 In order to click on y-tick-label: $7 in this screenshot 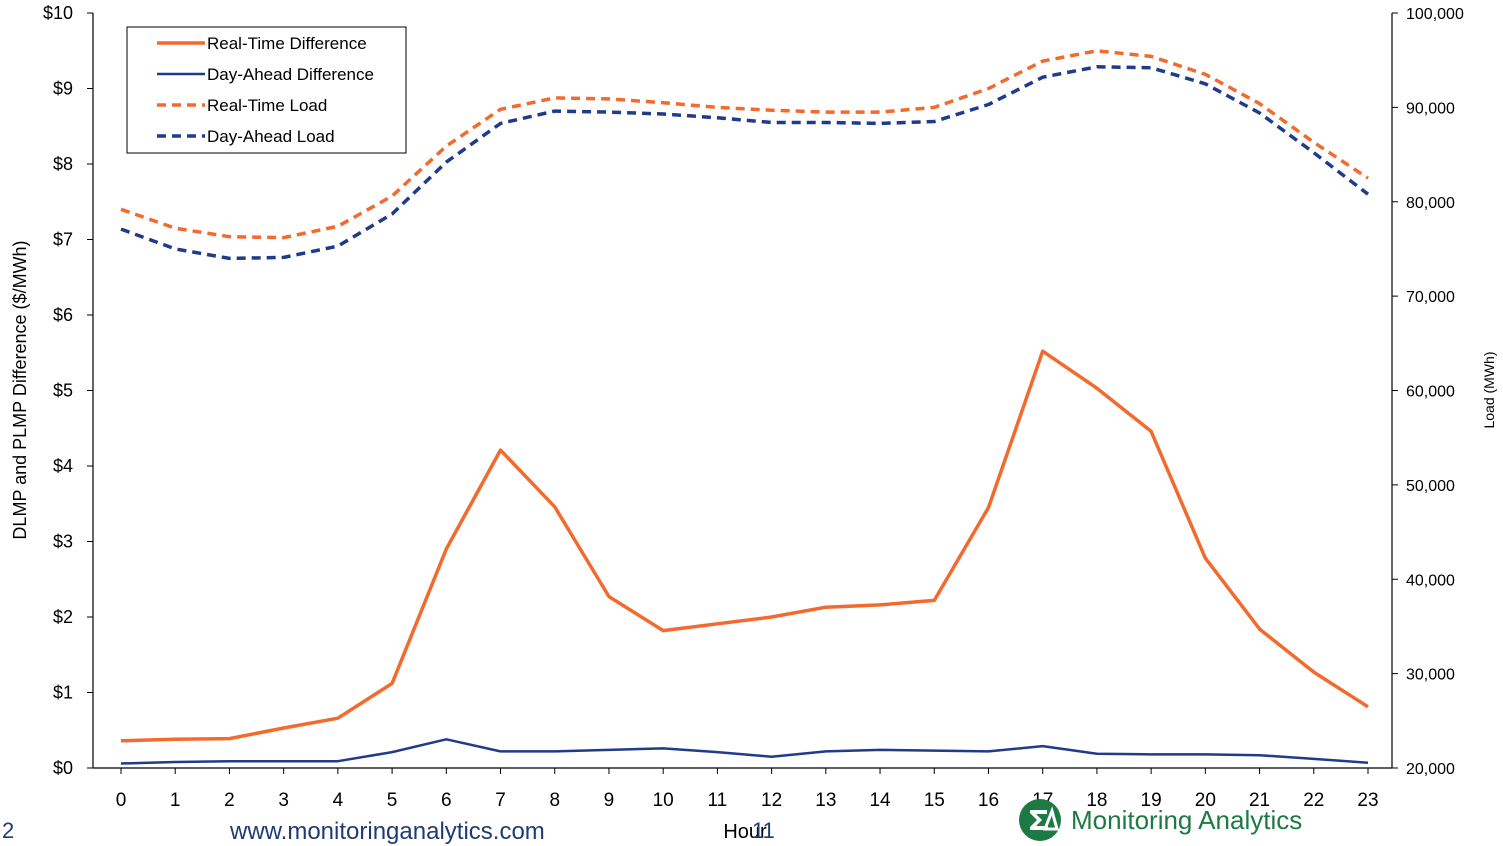, I will do `click(63, 240)`.